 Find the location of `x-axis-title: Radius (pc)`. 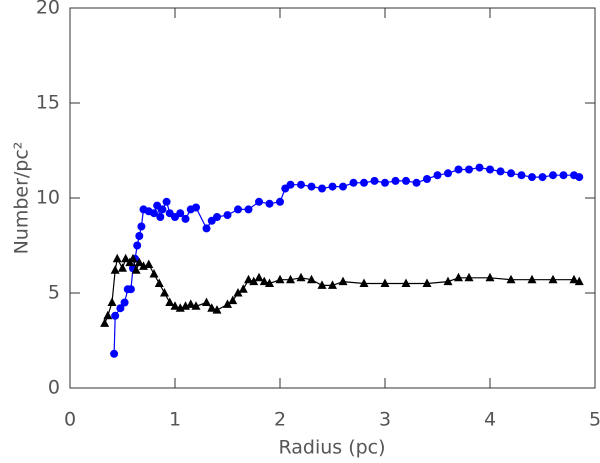

x-axis-title: Radius (pc) is located at coordinates (331, 448).